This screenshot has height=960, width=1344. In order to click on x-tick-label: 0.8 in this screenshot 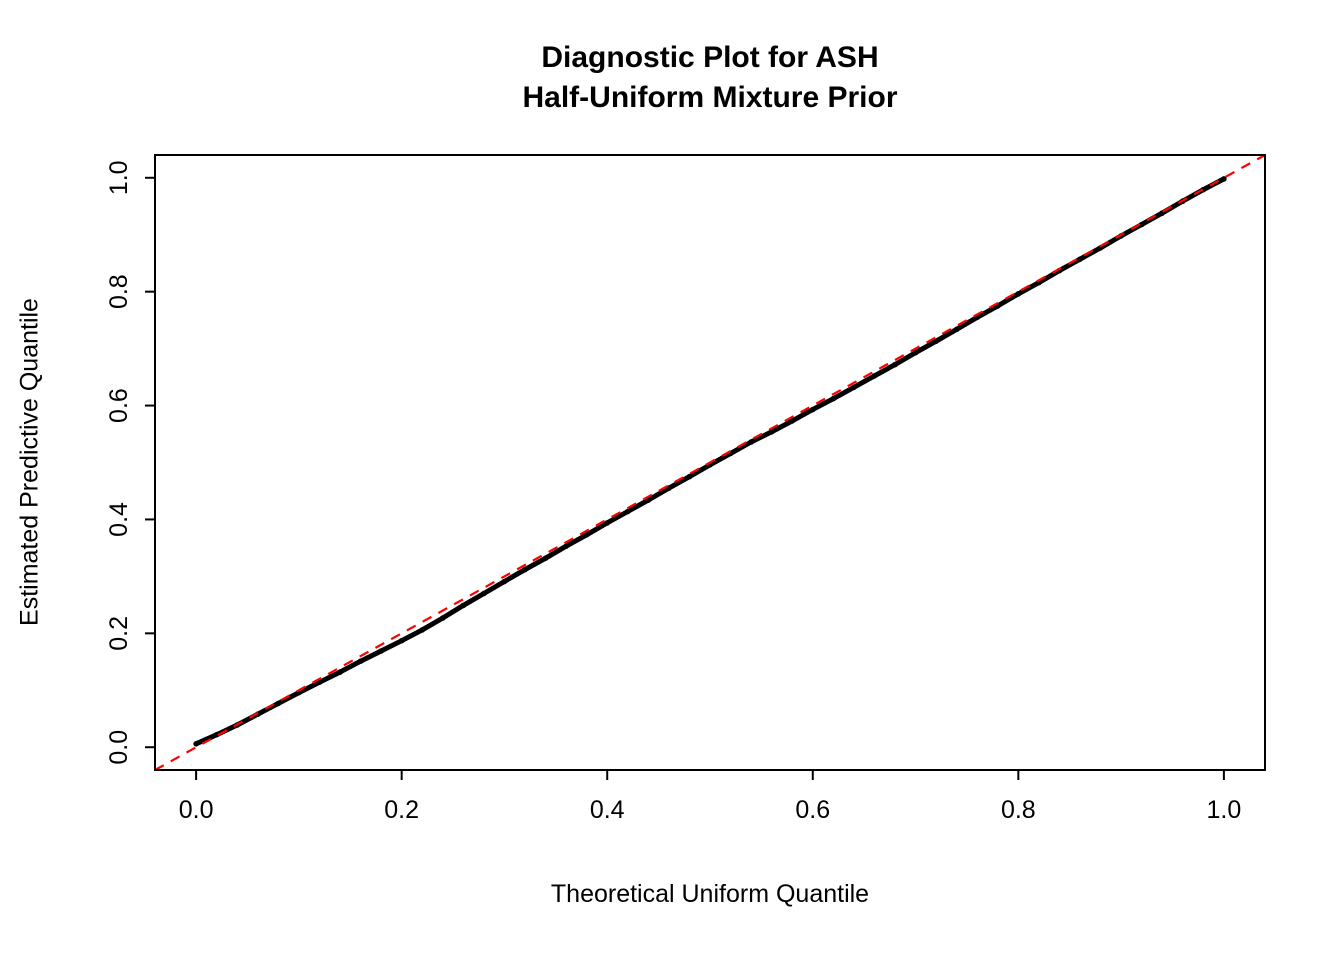, I will do `click(1018, 810)`.